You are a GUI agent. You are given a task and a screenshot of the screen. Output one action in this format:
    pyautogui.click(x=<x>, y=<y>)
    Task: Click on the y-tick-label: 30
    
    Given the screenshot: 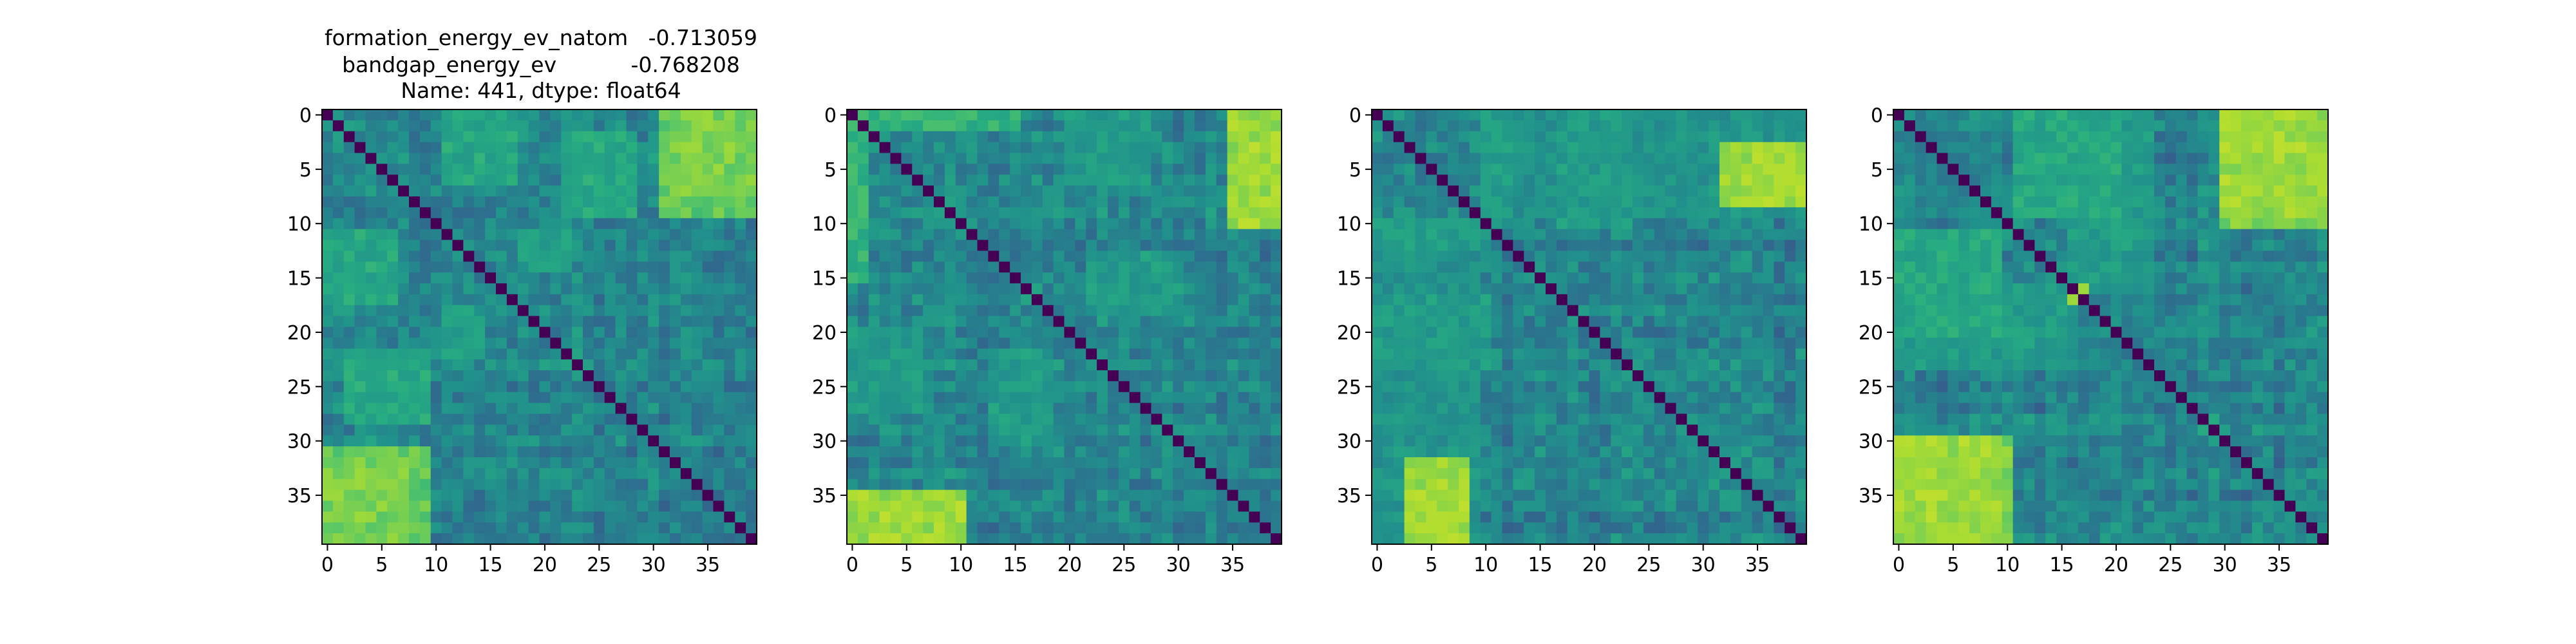 What is the action you would take?
    pyautogui.click(x=1349, y=442)
    